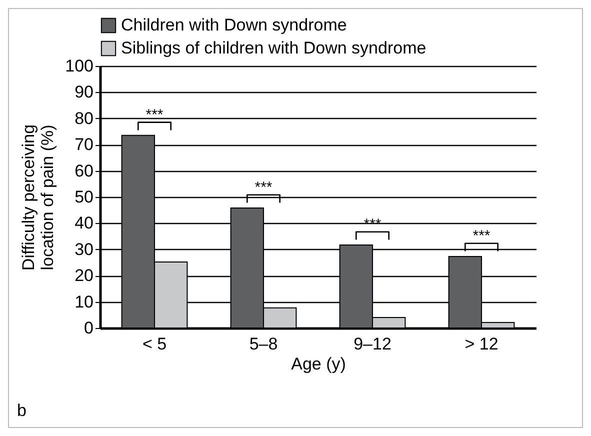  Describe the element at coordinates (273, 48) in the screenshot. I see `legend-label: Siblings of children with Down syndrome` at that location.